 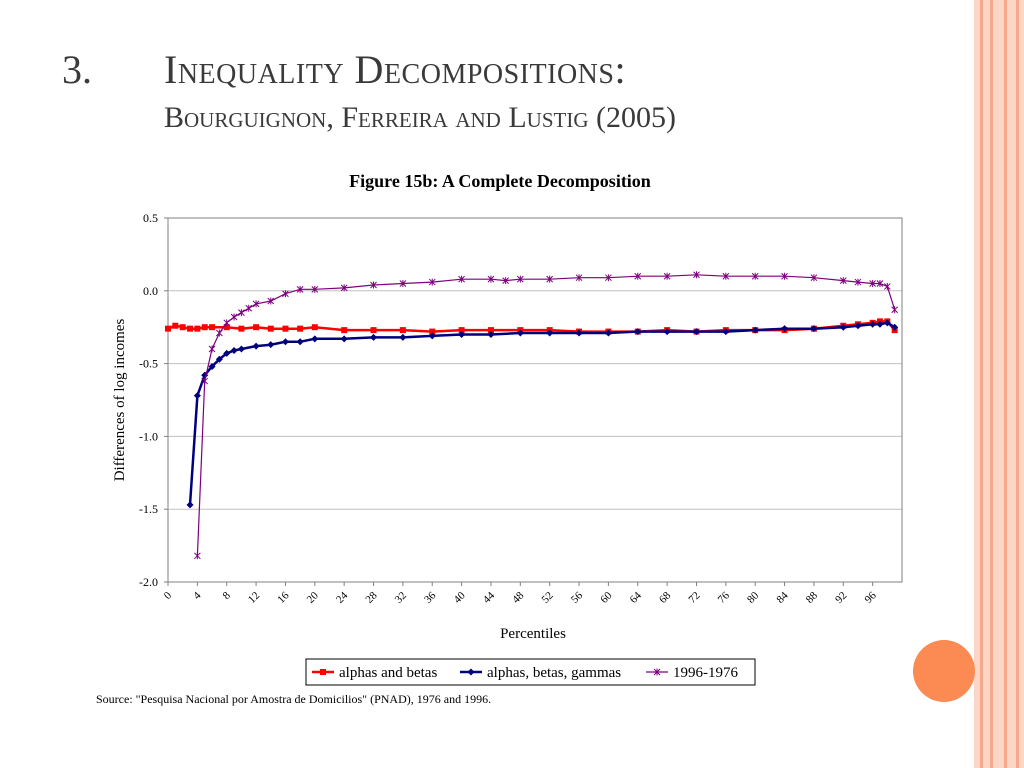 I want to click on y-tick-label: -2.0, so click(x=148, y=582).